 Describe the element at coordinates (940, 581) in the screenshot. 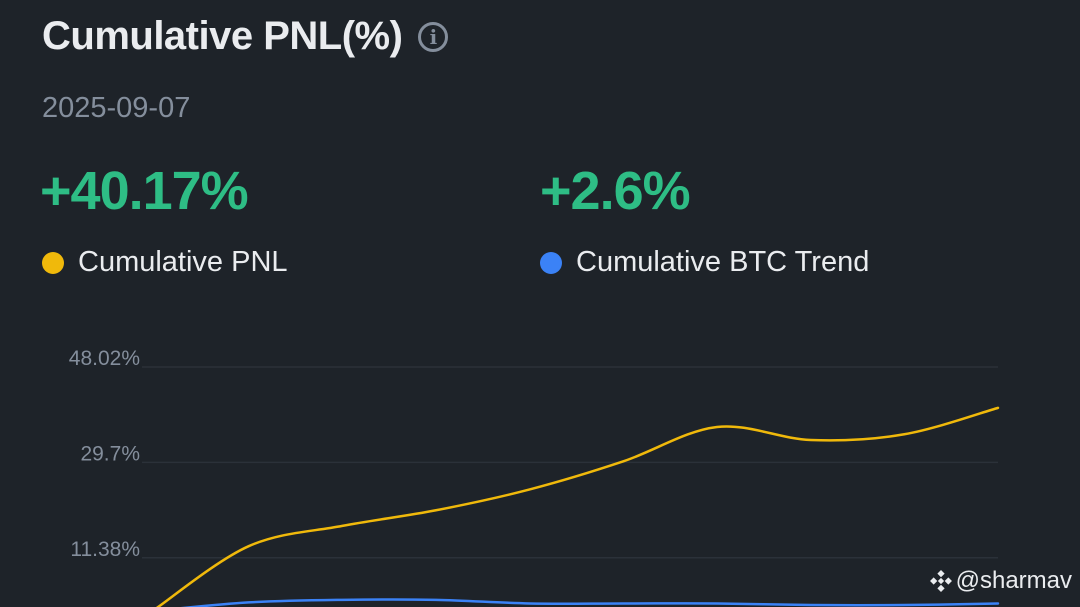

I see `binance-logo-icon` at that location.